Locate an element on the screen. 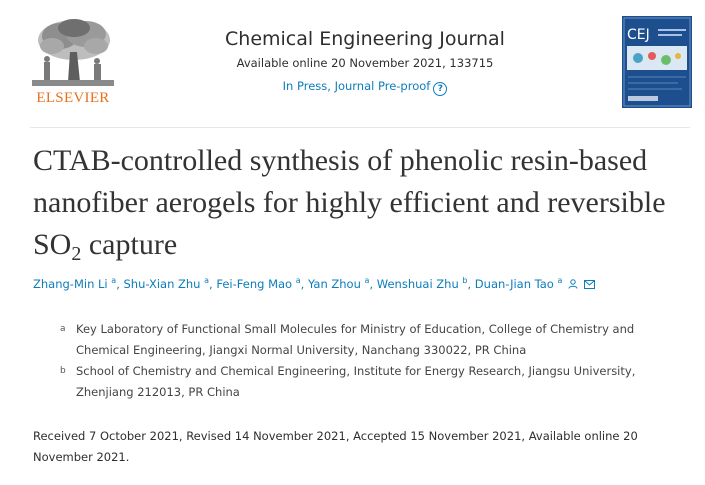 Image resolution: width=705 pixels, height=485 pixels. cover-abbrev: CEJ is located at coordinates (638, 35).